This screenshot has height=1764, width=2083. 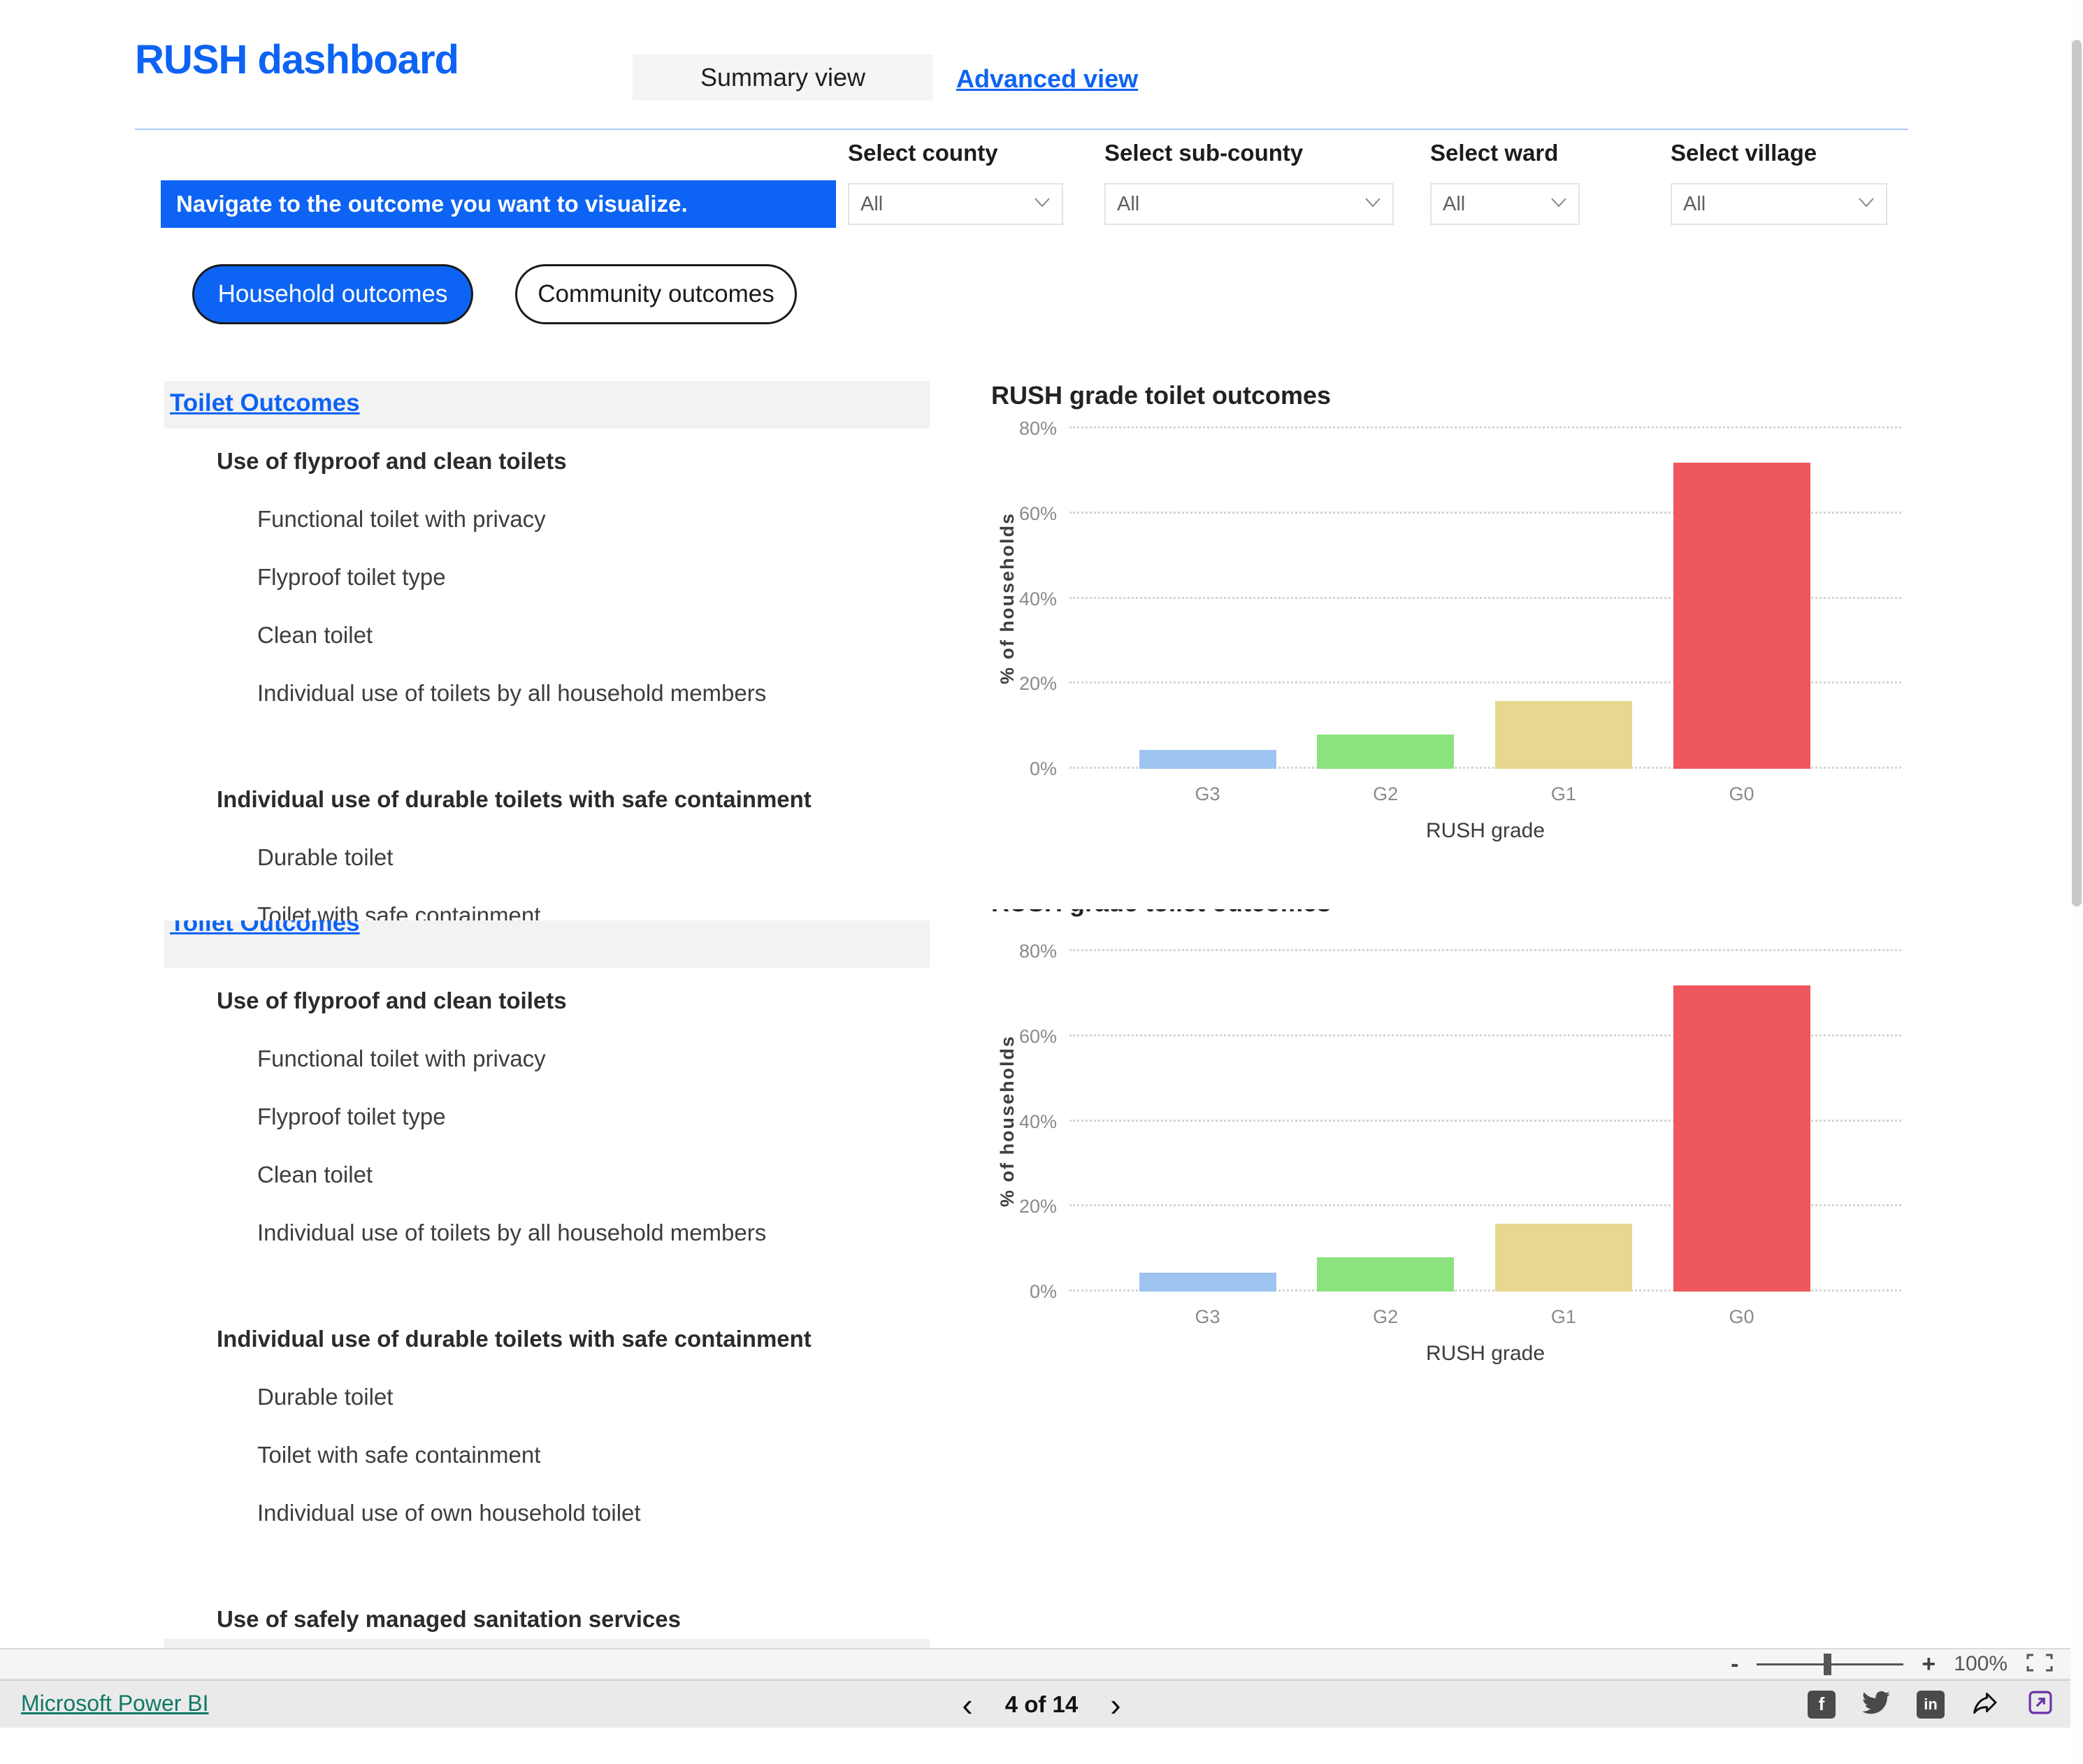 I want to click on share-icon, so click(x=1985, y=1705).